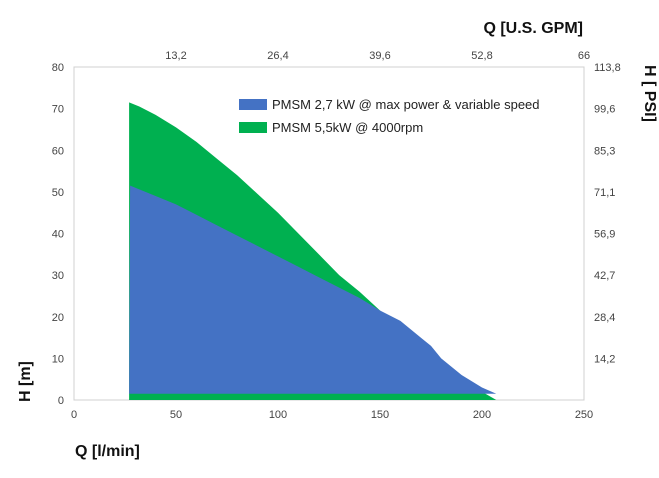 The image size is (659, 478). Describe the element at coordinates (406, 104) in the screenshot. I see `legend-label-pmsm-2-7kw: PMSM 2,7 kW @ max power & variable speed` at that location.